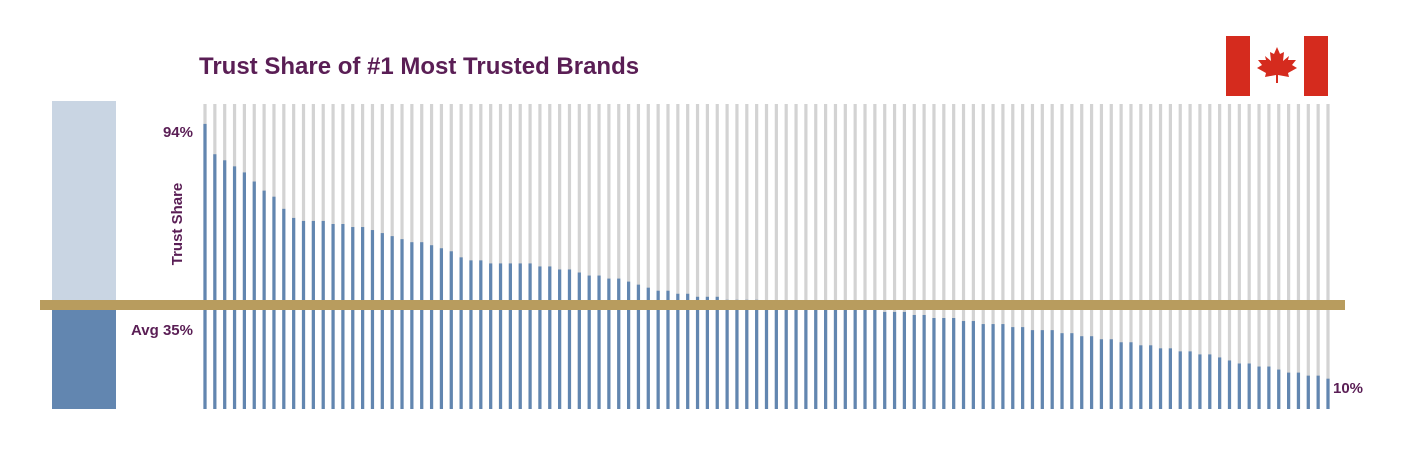 This screenshot has width=1401, height=475. I want to click on max-value-label: 94%, so click(178, 132).